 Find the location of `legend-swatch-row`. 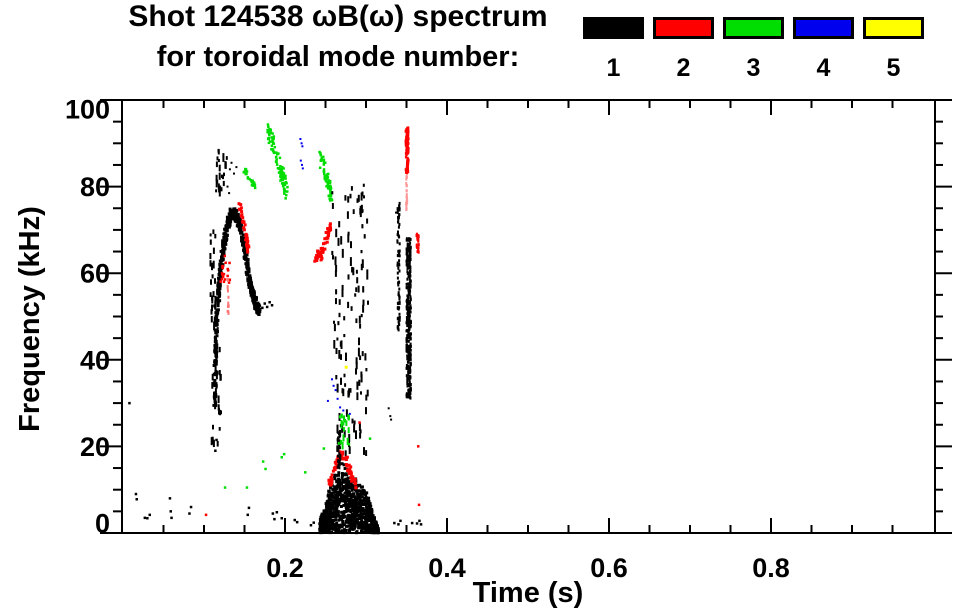

legend-swatch-row is located at coordinates (758, 28).